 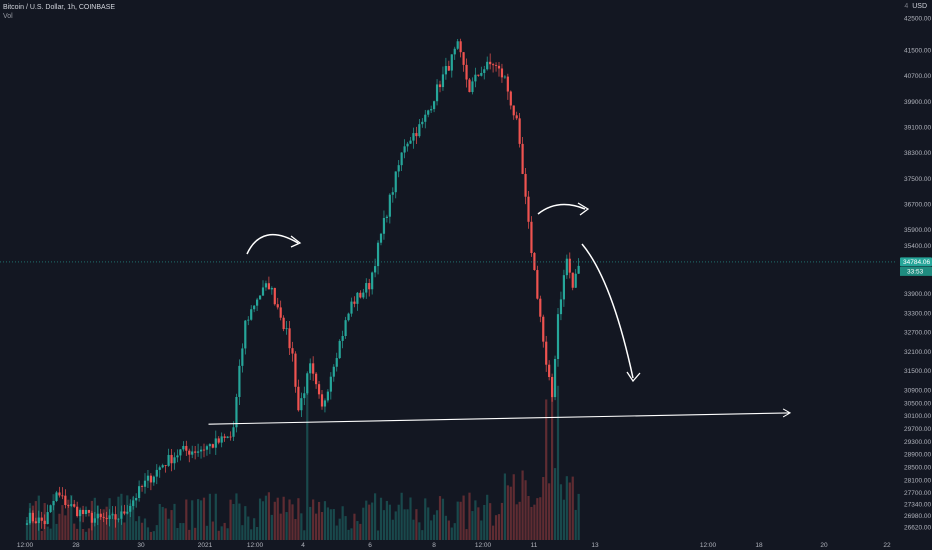 What do you see at coordinates (59, 7) in the screenshot?
I see `symbol-title: Bitcoin / U.S. Dollar, 1h, COINBASE` at bounding box center [59, 7].